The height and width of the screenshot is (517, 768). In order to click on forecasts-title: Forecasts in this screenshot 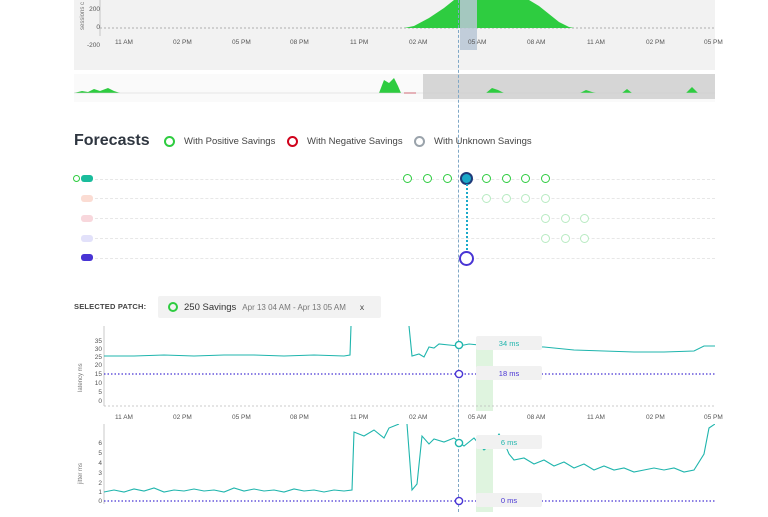, I will do `click(112, 140)`.